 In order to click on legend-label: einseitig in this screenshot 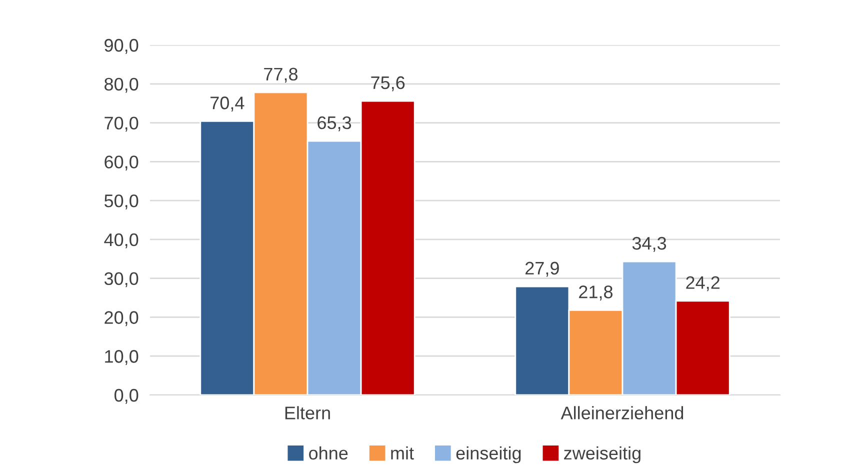, I will do `click(488, 455)`.